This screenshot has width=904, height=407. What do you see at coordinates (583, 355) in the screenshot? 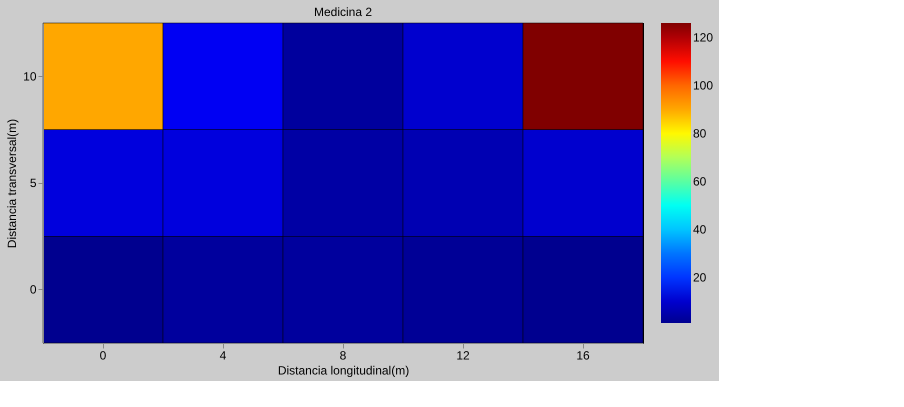
I see `x-tick-label: 16` at bounding box center [583, 355].